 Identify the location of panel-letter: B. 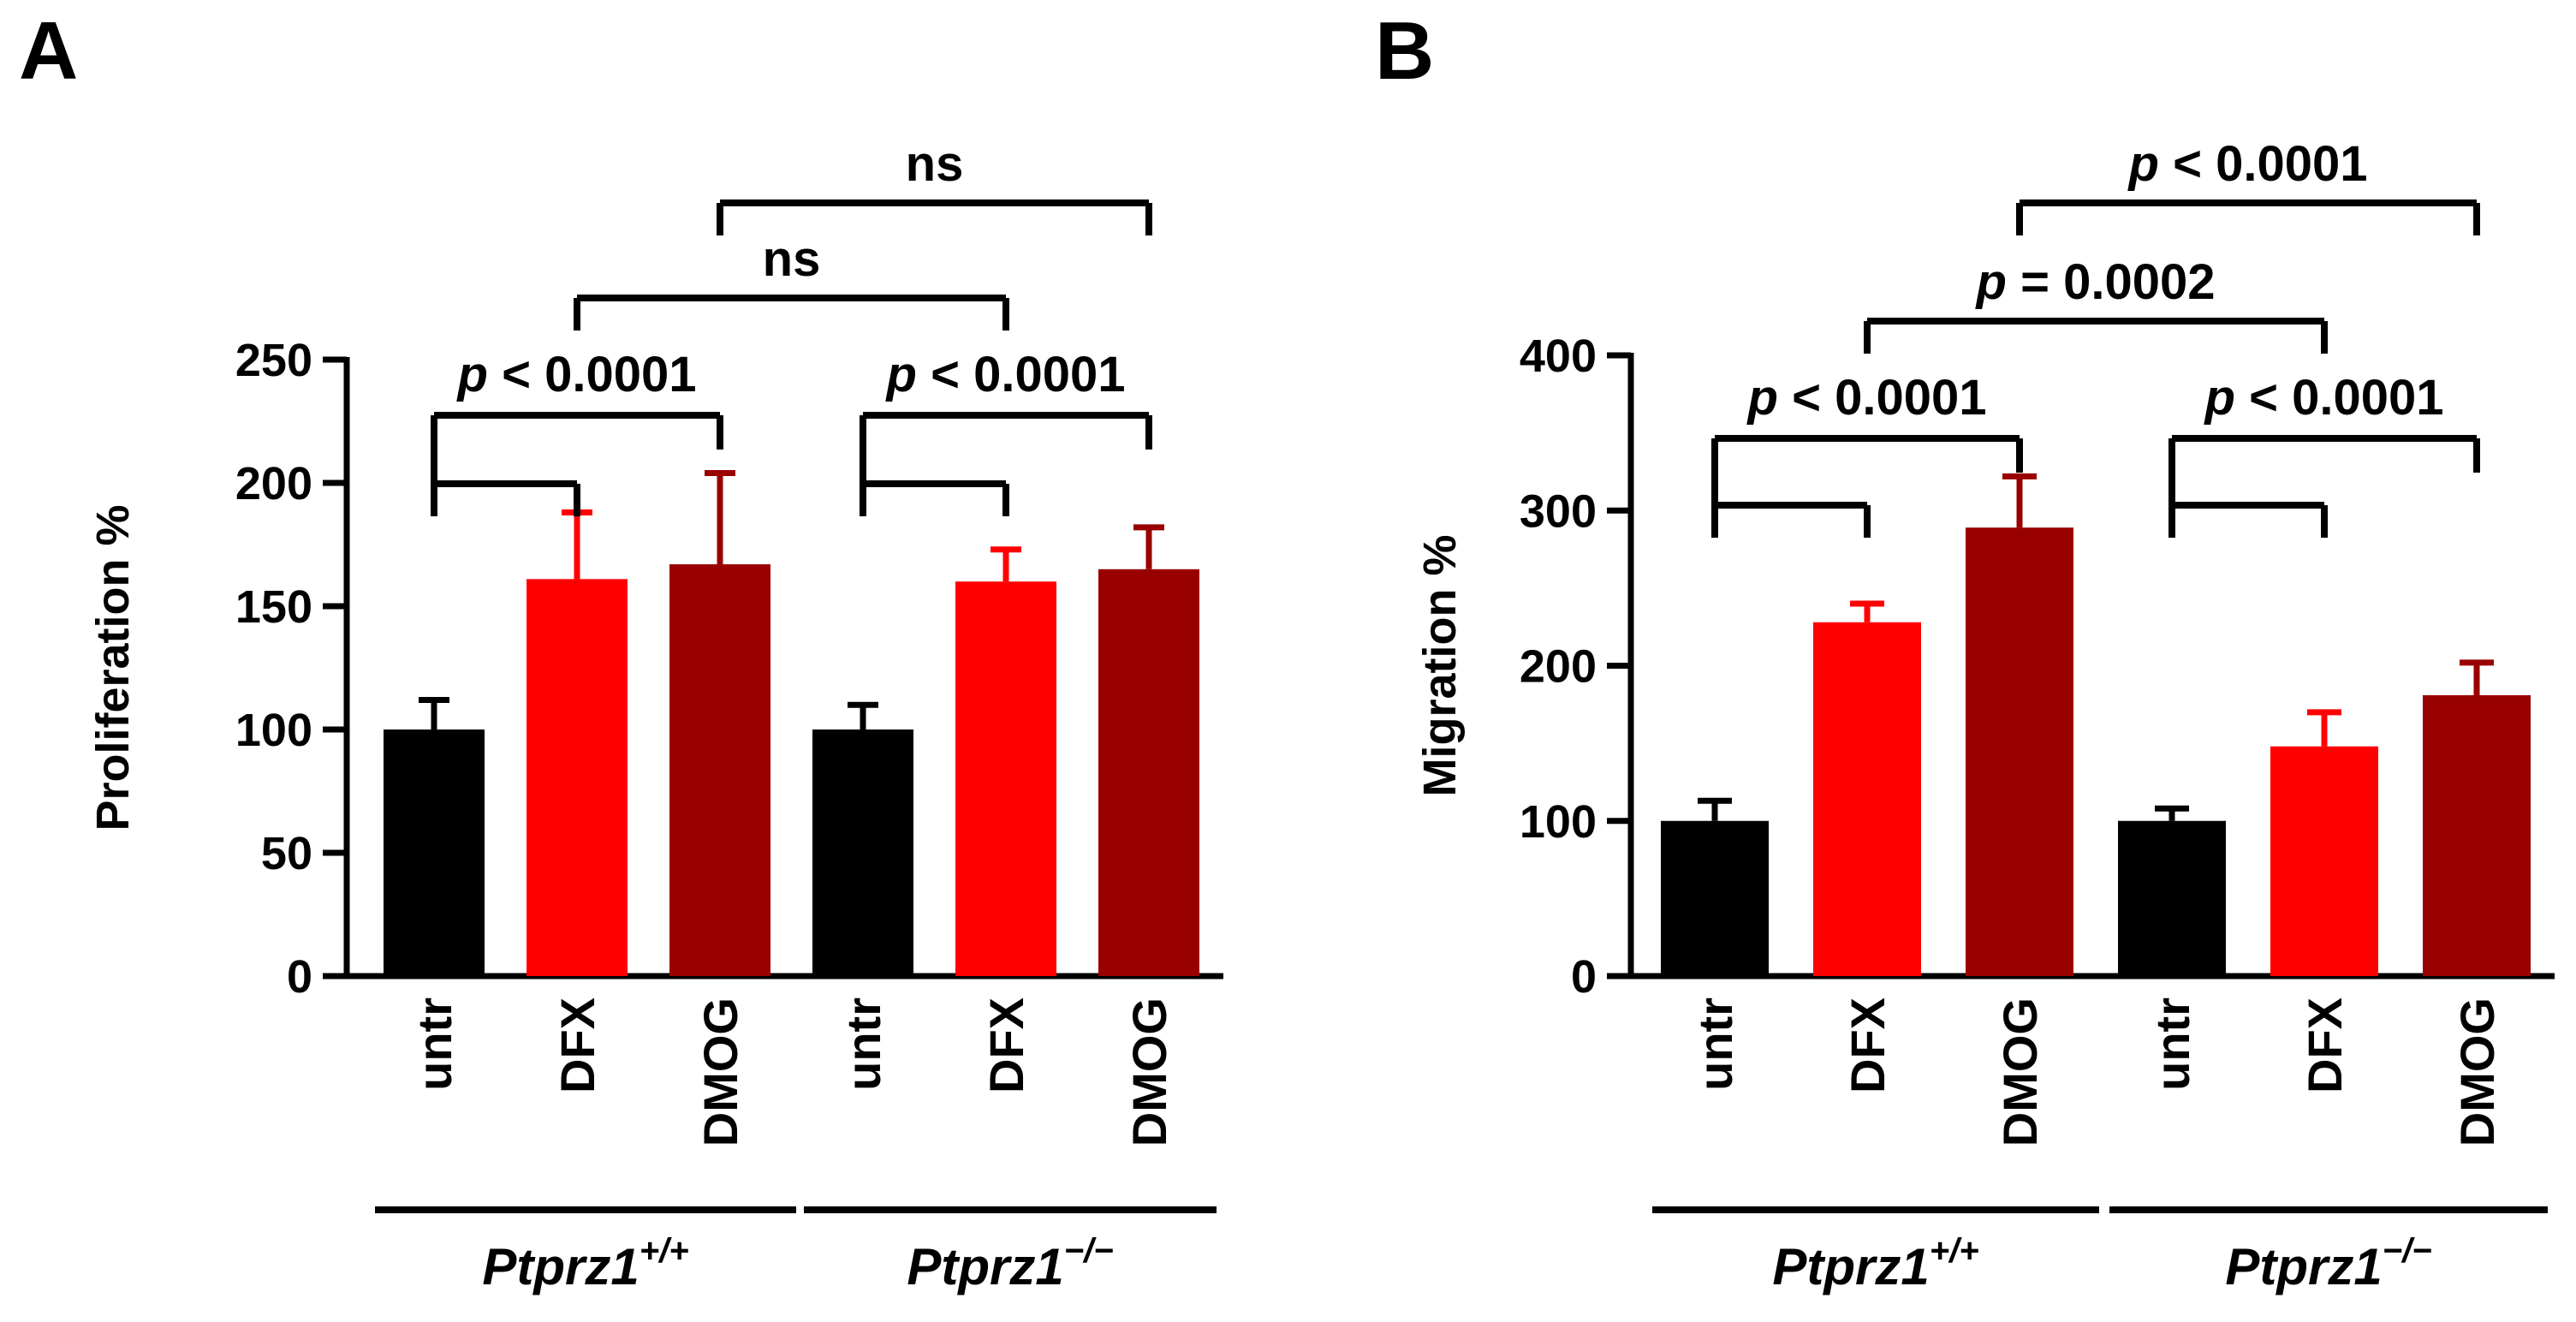
(1405, 51).